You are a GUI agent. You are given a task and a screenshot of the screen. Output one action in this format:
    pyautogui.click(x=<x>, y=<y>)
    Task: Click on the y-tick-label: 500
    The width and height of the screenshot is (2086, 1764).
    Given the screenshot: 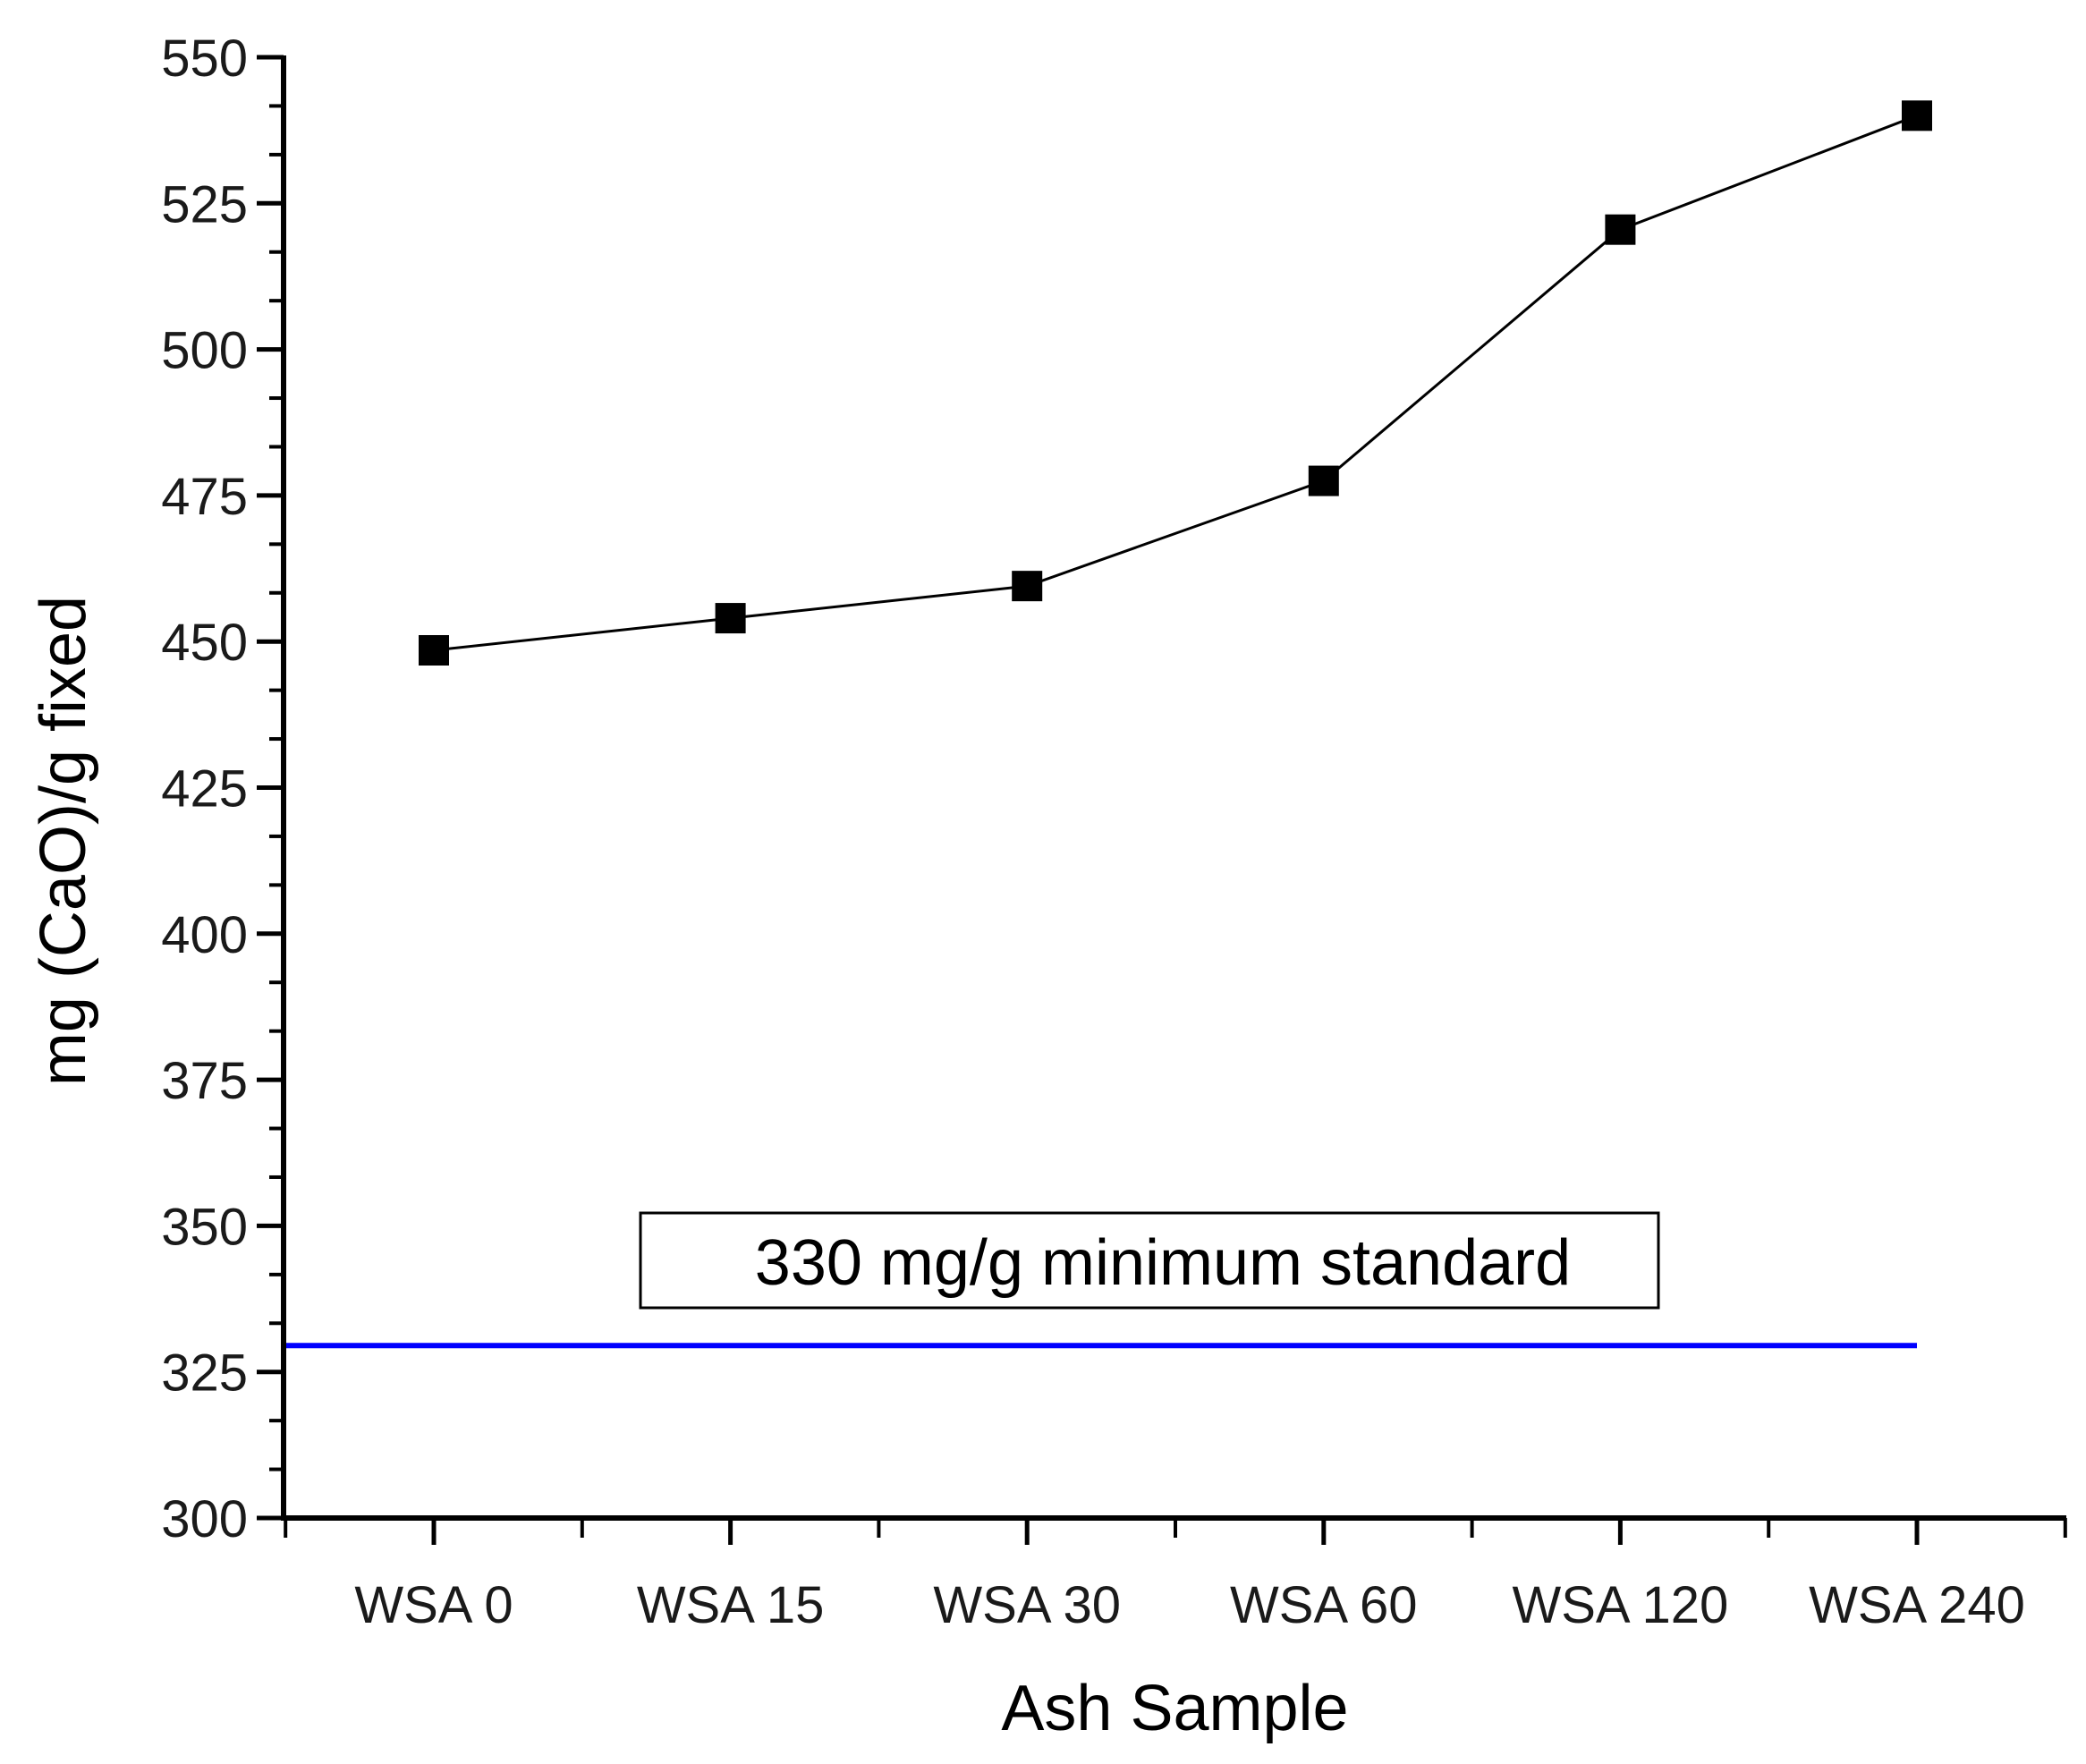 What is the action you would take?
    pyautogui.click(x=204, y=351)
    